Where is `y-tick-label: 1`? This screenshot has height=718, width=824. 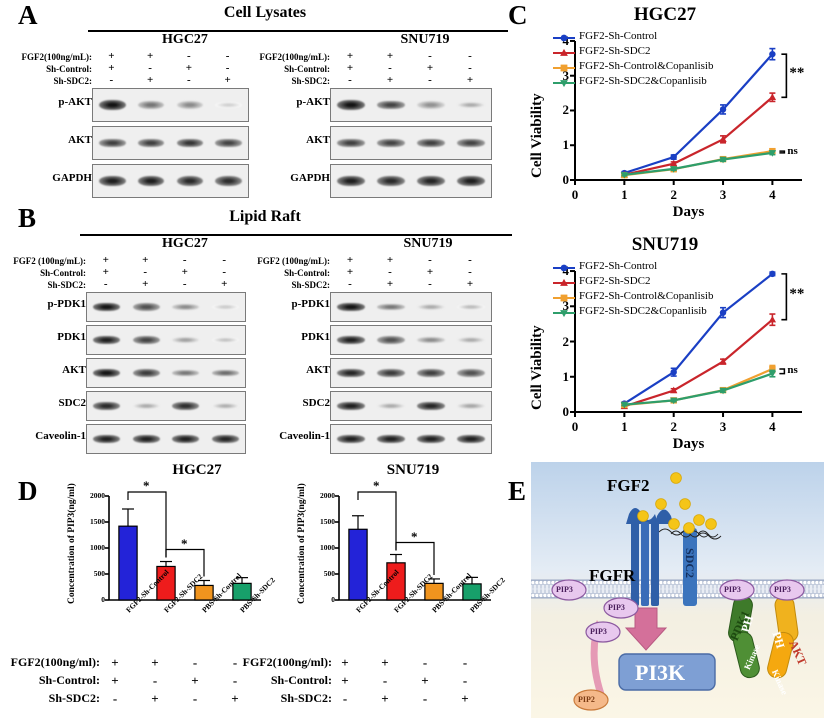
y-tick-label: 1 is located at coordinates (566, 376).